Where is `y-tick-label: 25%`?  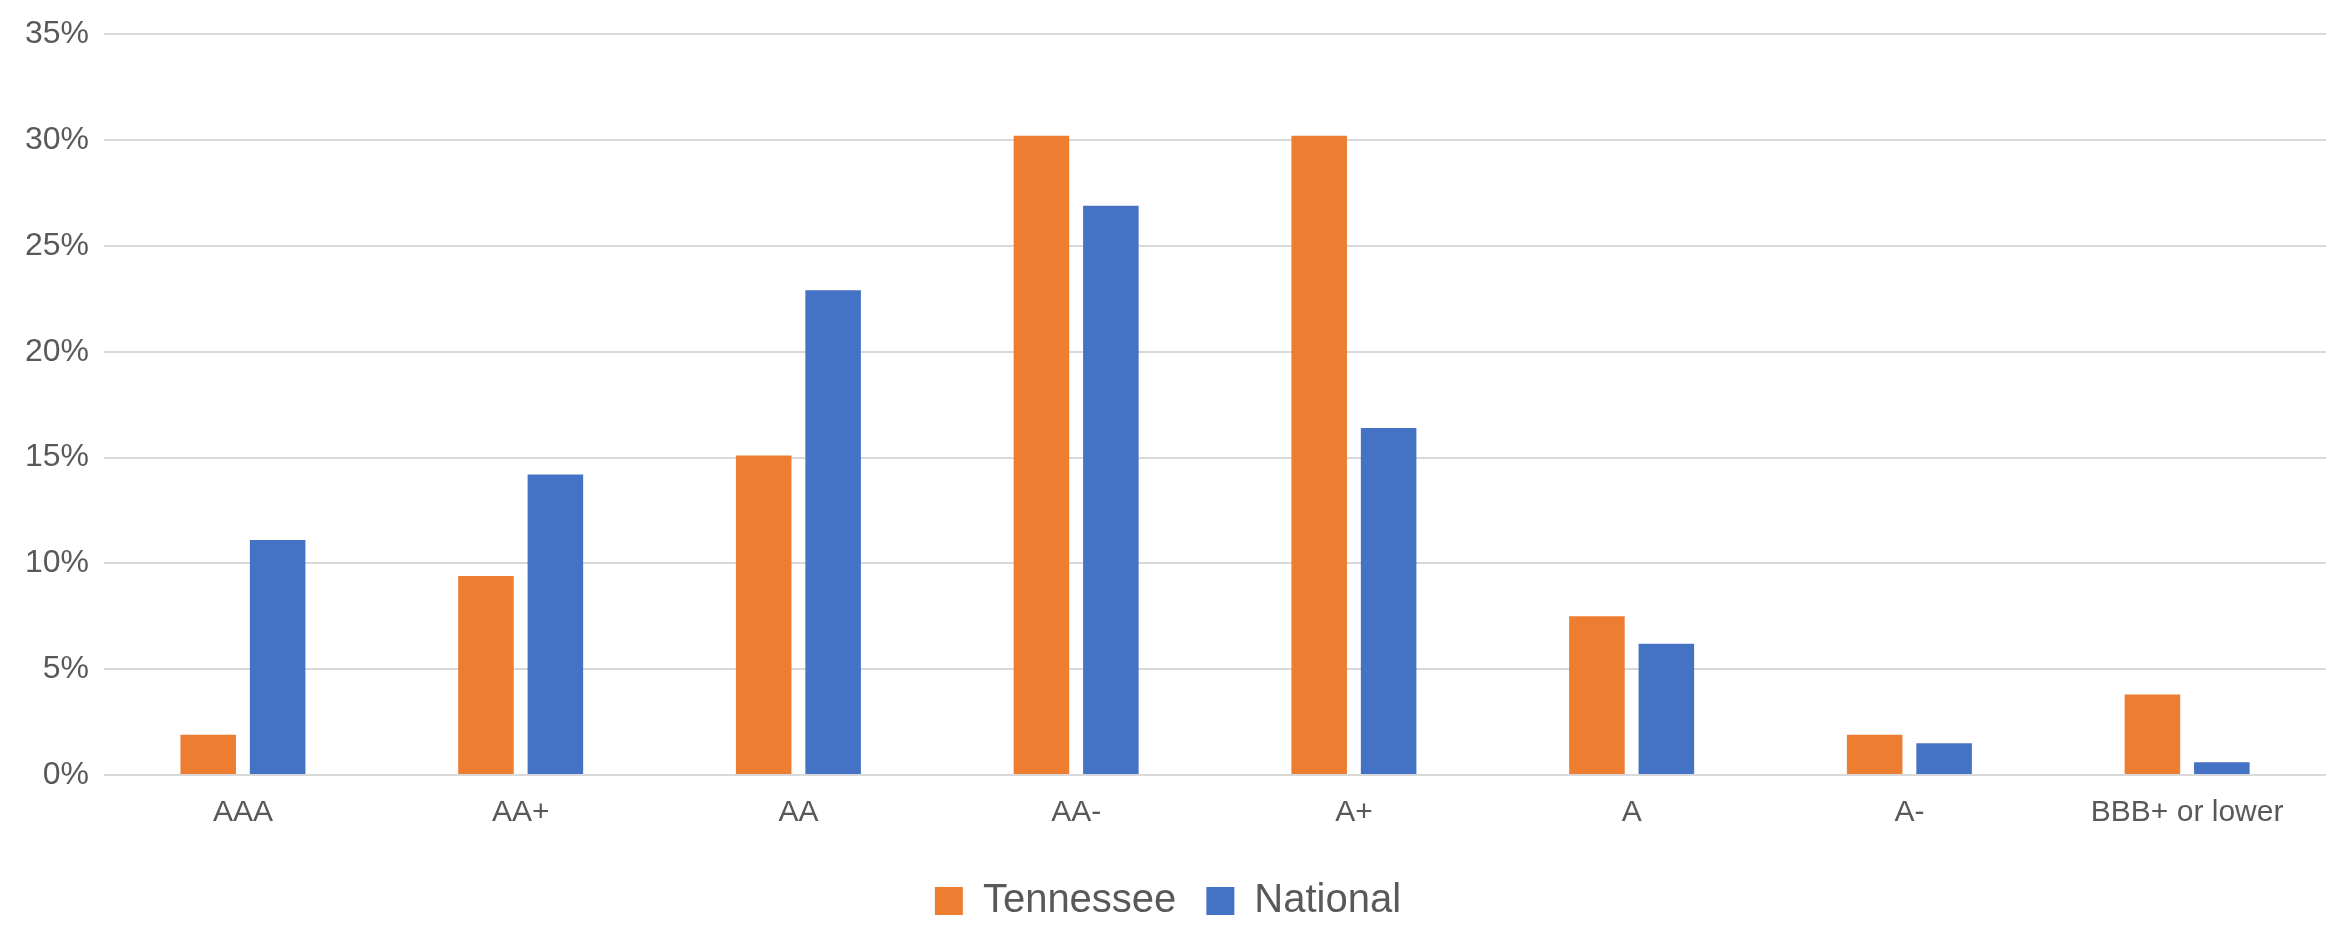 y-tick-label: 25% is located at coordinates (57, 243).